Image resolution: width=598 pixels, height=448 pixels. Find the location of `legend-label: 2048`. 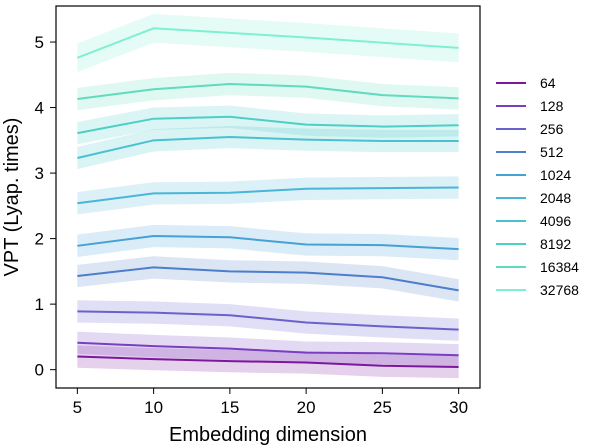

legend-label: 2048 is located at coordinates (555, 198).